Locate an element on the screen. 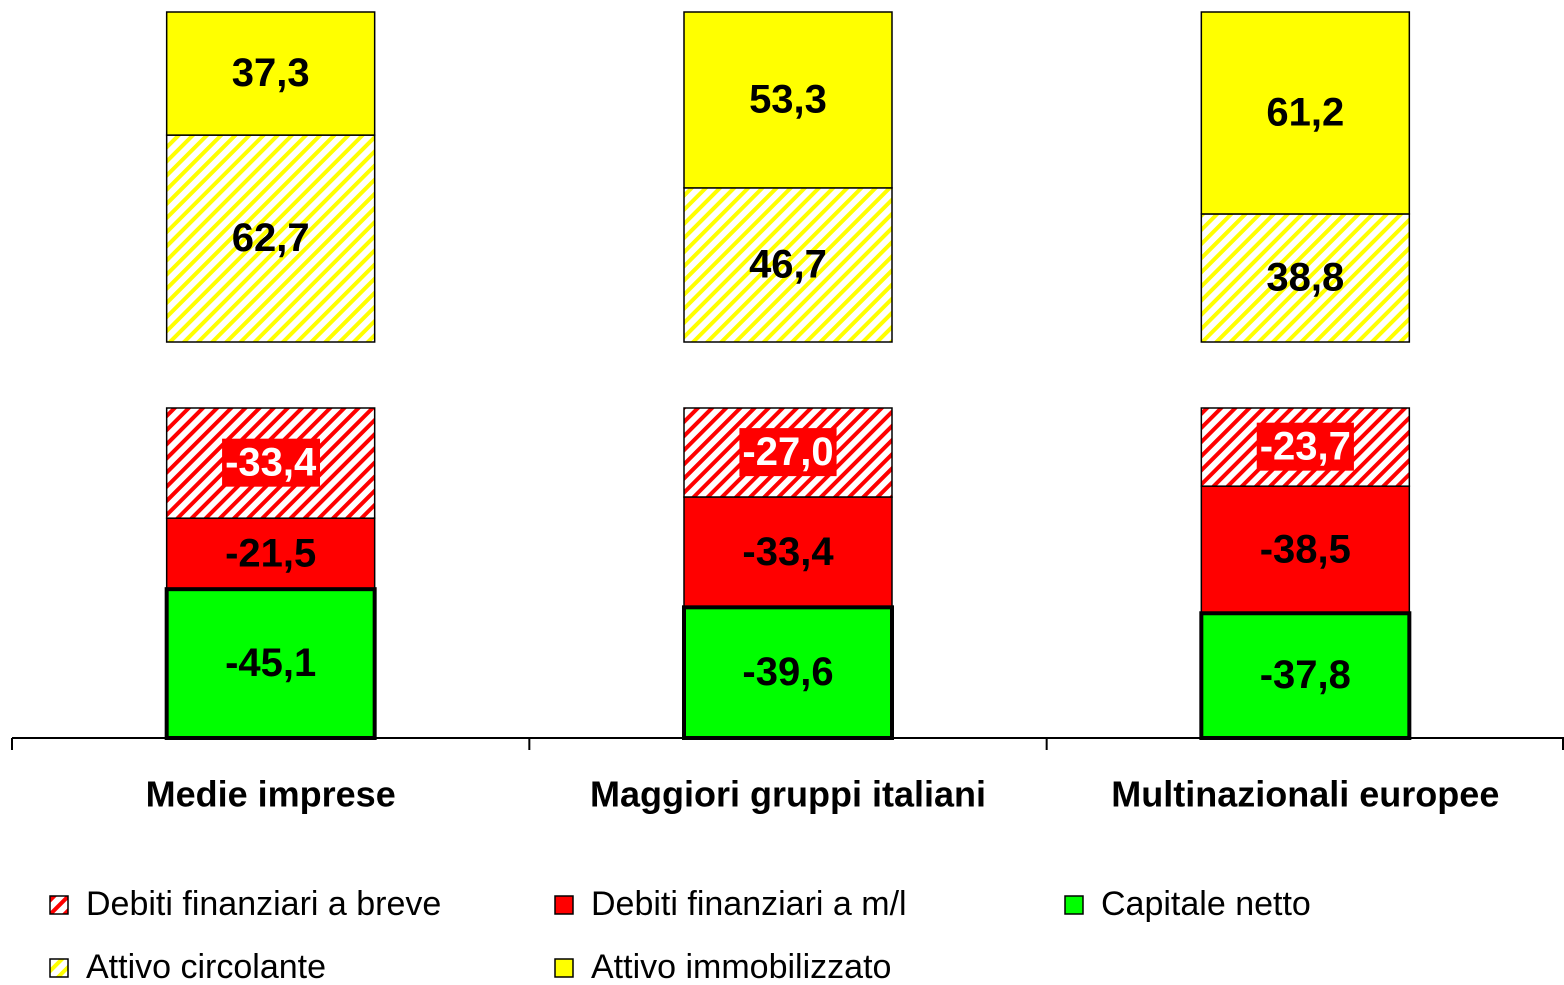 The image size is (1564, 985). value-label: -37,8 is located at coordinates (1305, 675).